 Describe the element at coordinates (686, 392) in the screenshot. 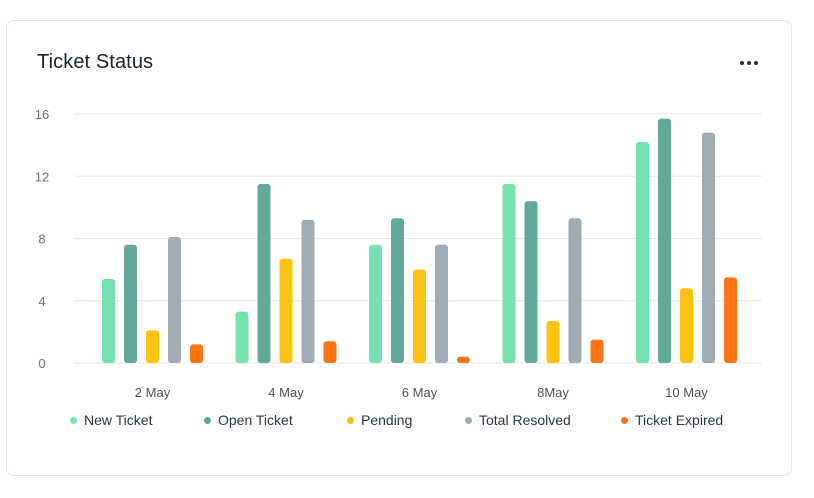

I see `x-tick-label: 10 May` at that location.